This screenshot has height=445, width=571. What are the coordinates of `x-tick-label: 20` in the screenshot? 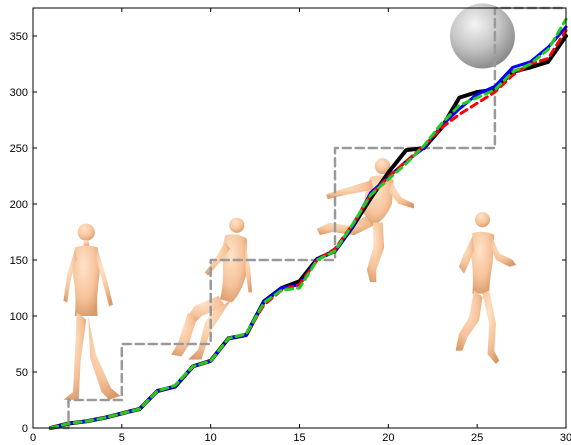 It's located at (388, 438).